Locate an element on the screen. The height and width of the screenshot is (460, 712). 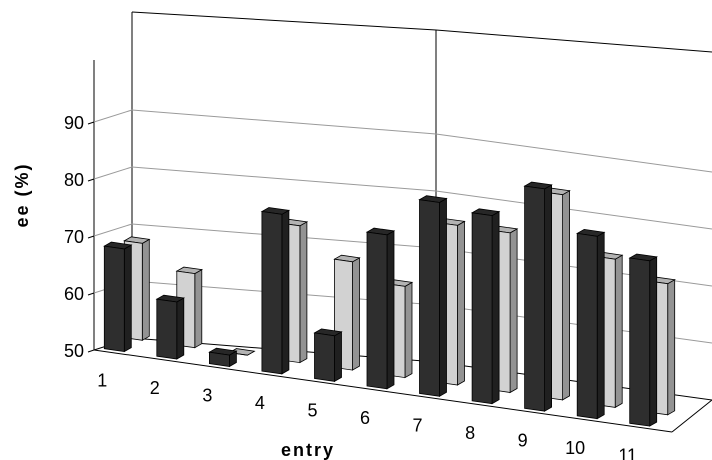
x-tick-label-8: 8 is located at coordinates (470, 433).